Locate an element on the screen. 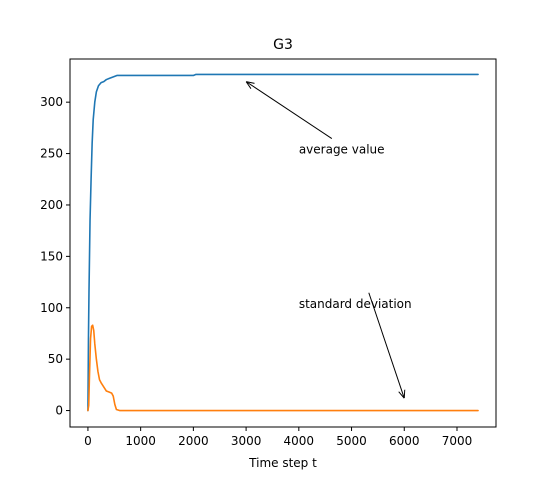 The height and width of the screenshot is (480, 551). y-axis: 0 50 100 150 200 250 300 is located at coordinates (55, 256).